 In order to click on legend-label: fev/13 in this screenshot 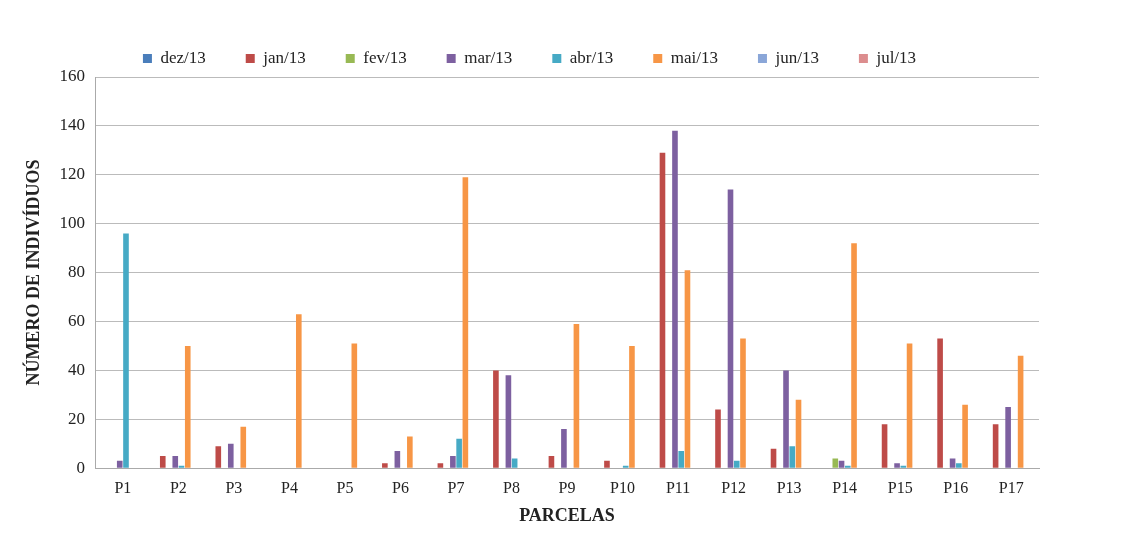, I will do `click(385, 57)`.